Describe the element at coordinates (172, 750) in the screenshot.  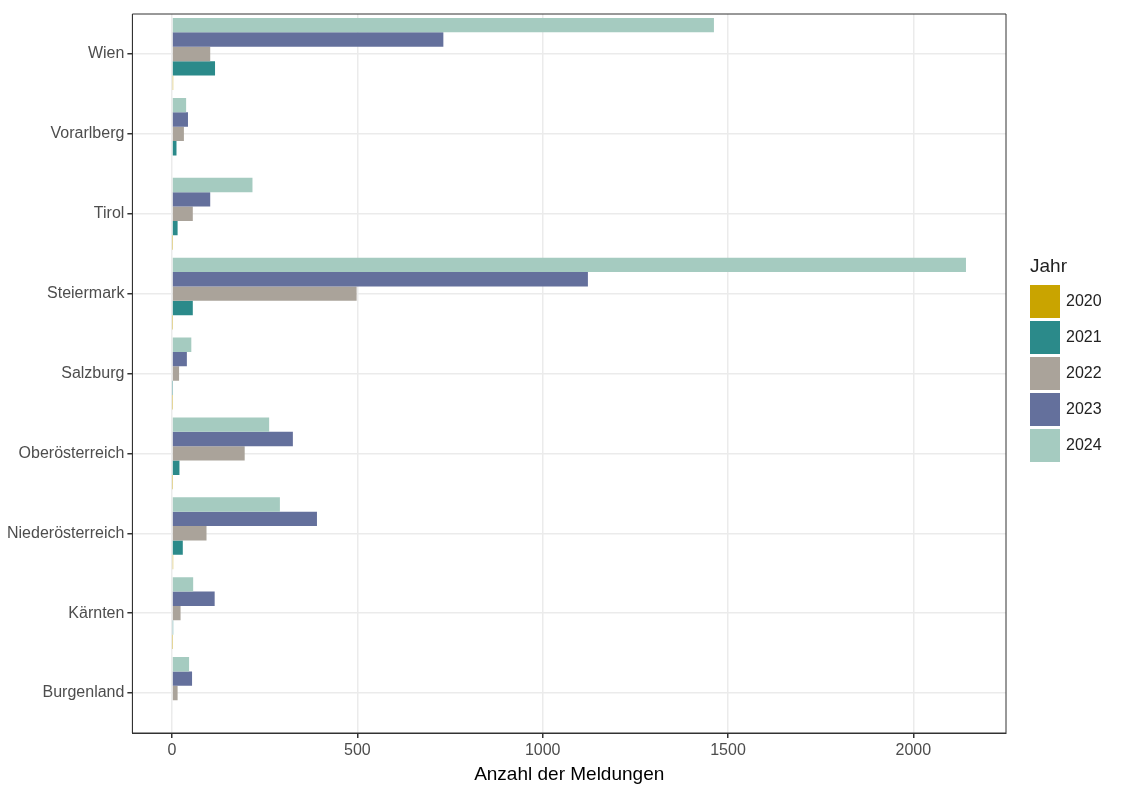
I see `x-tick-label: 0` at that location.